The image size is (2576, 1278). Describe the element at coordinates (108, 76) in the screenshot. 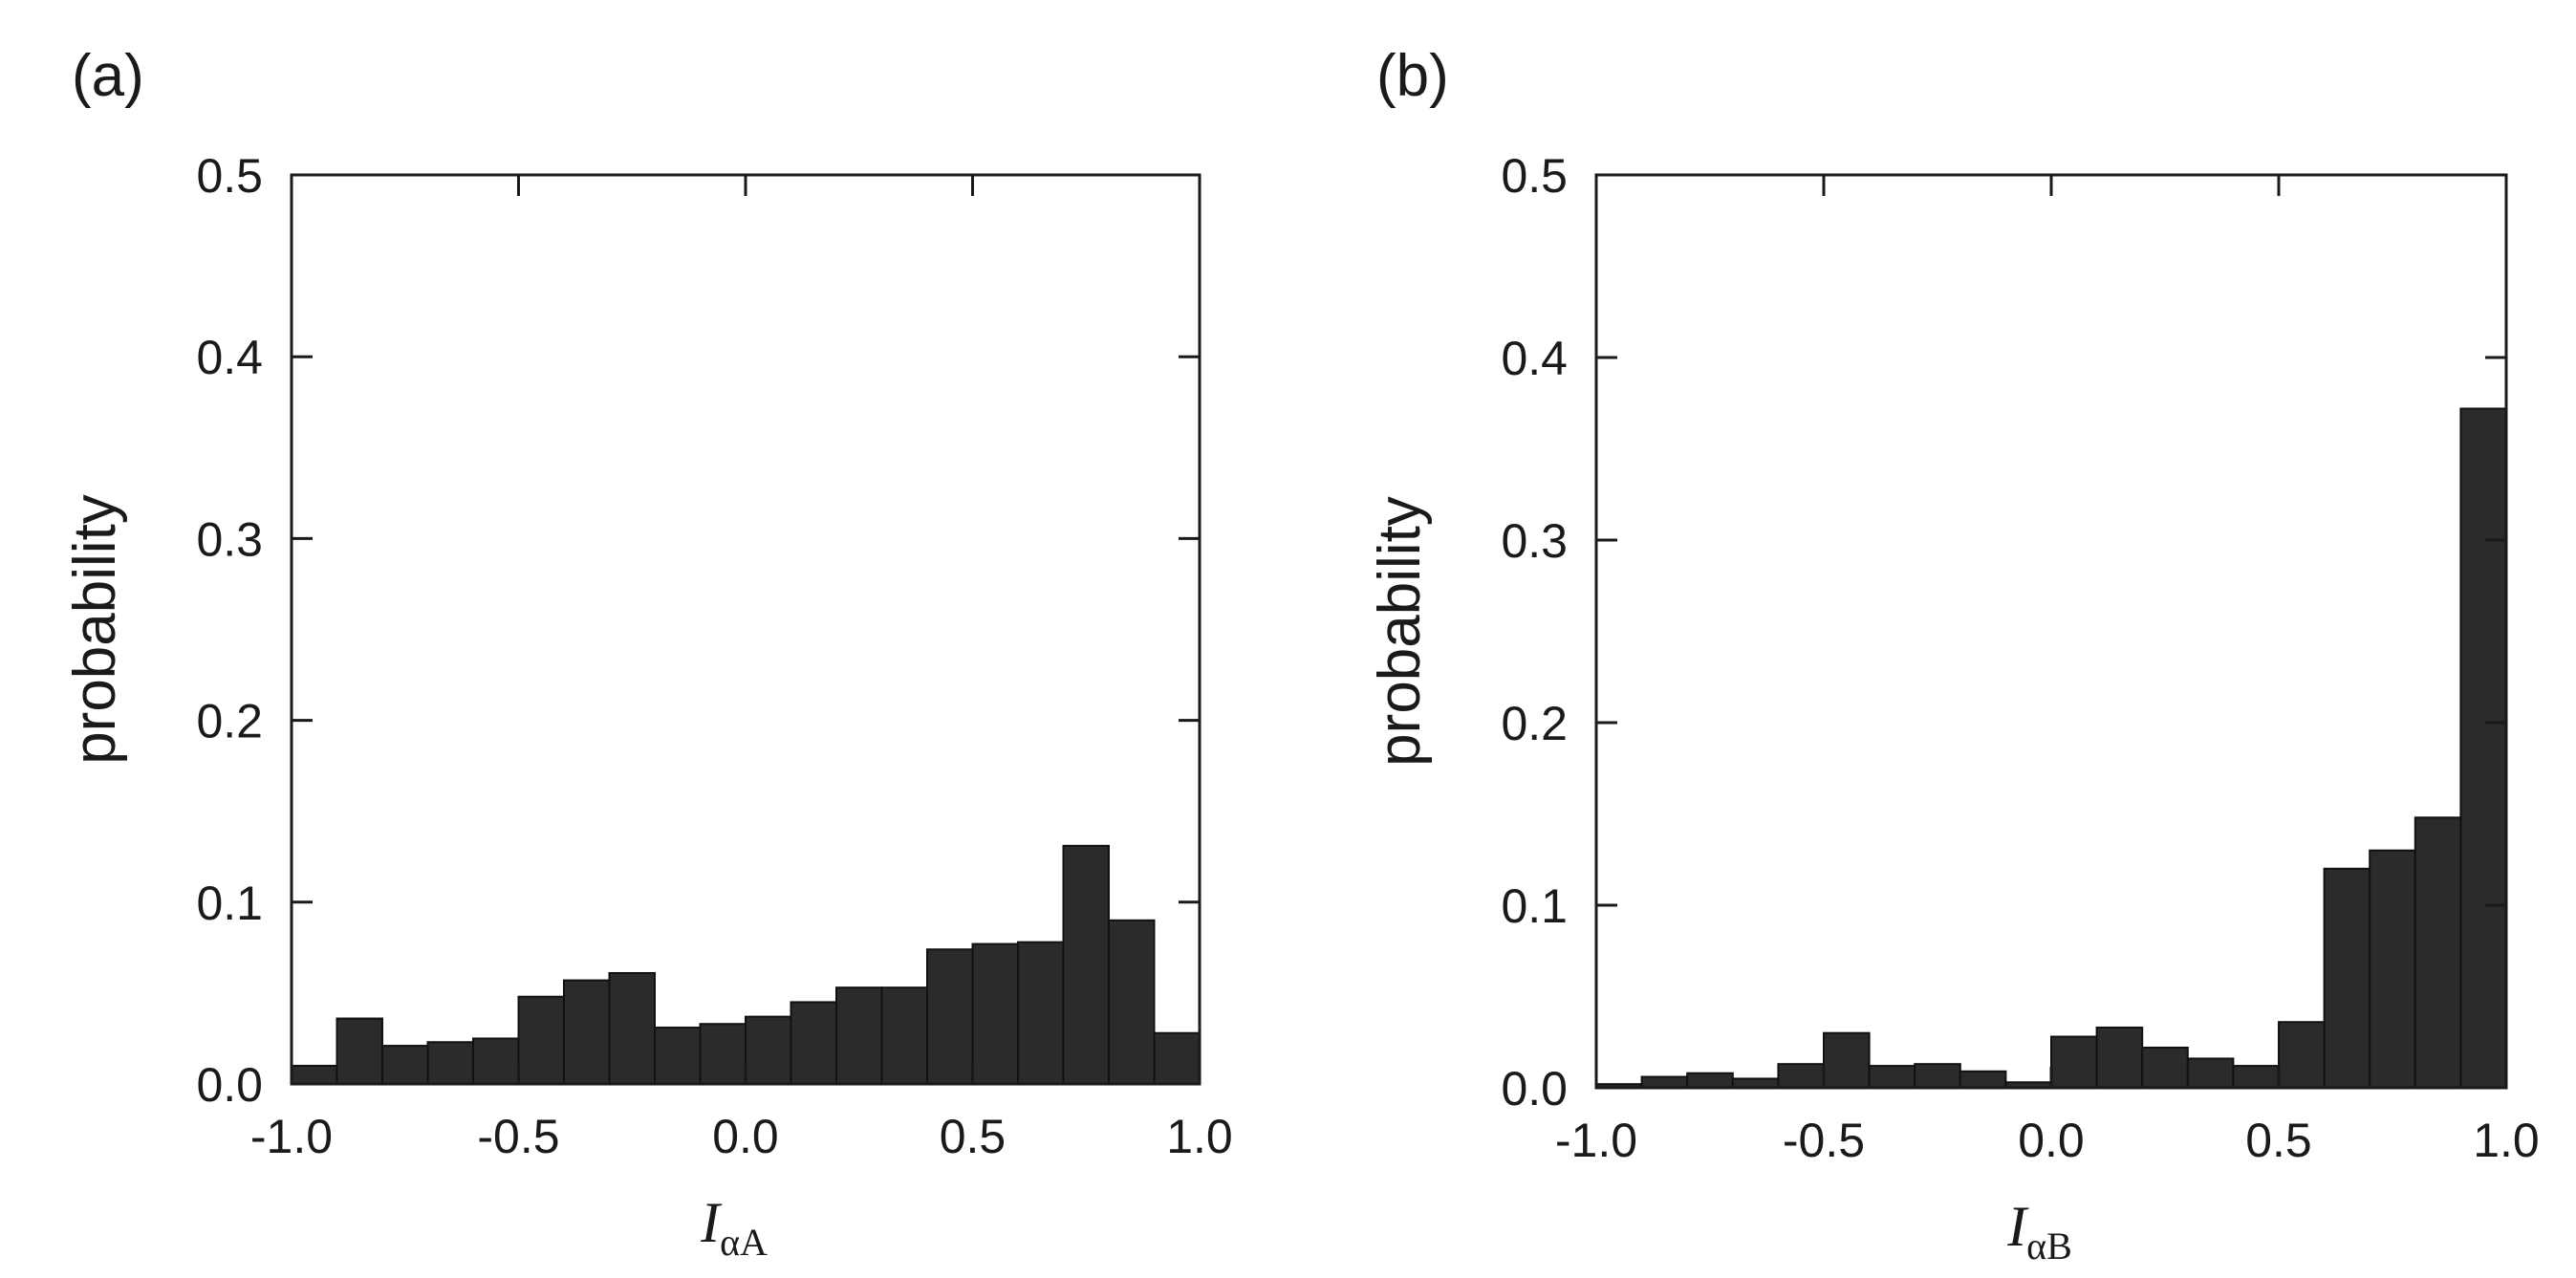

I see `panel-label: (a)` at that location.